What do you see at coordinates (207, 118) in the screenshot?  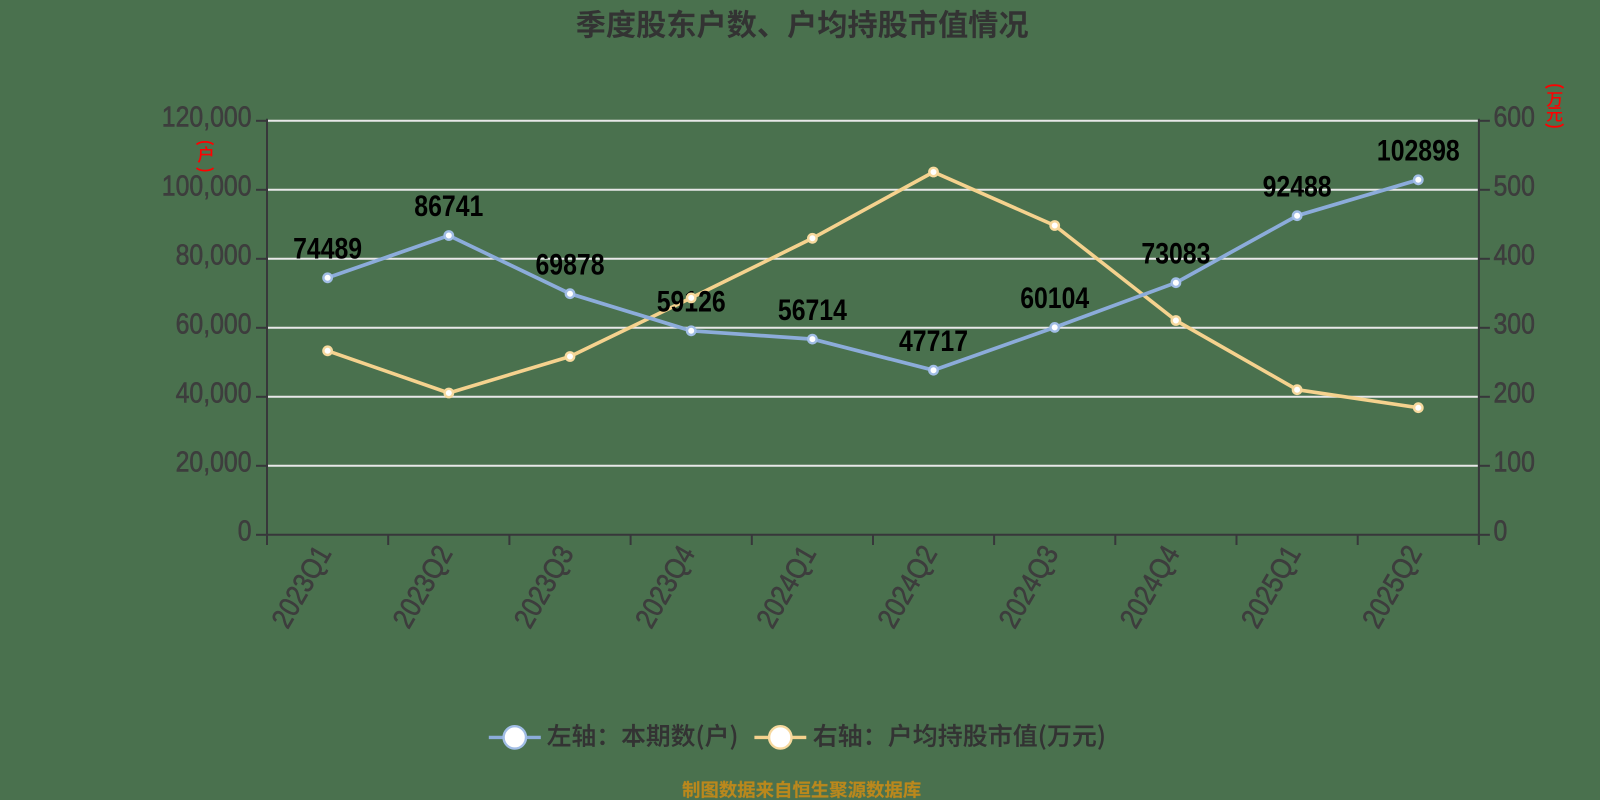 I see `svg-text: 120,000` at bounding box center [207, 118].